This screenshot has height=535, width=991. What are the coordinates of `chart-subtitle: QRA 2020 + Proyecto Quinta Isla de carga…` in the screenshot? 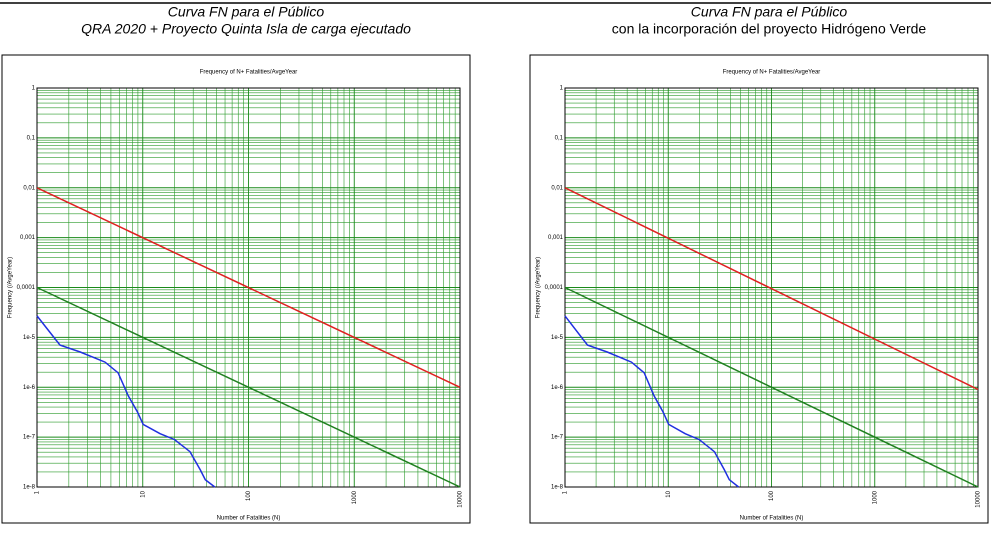 It's located at (246, 29).